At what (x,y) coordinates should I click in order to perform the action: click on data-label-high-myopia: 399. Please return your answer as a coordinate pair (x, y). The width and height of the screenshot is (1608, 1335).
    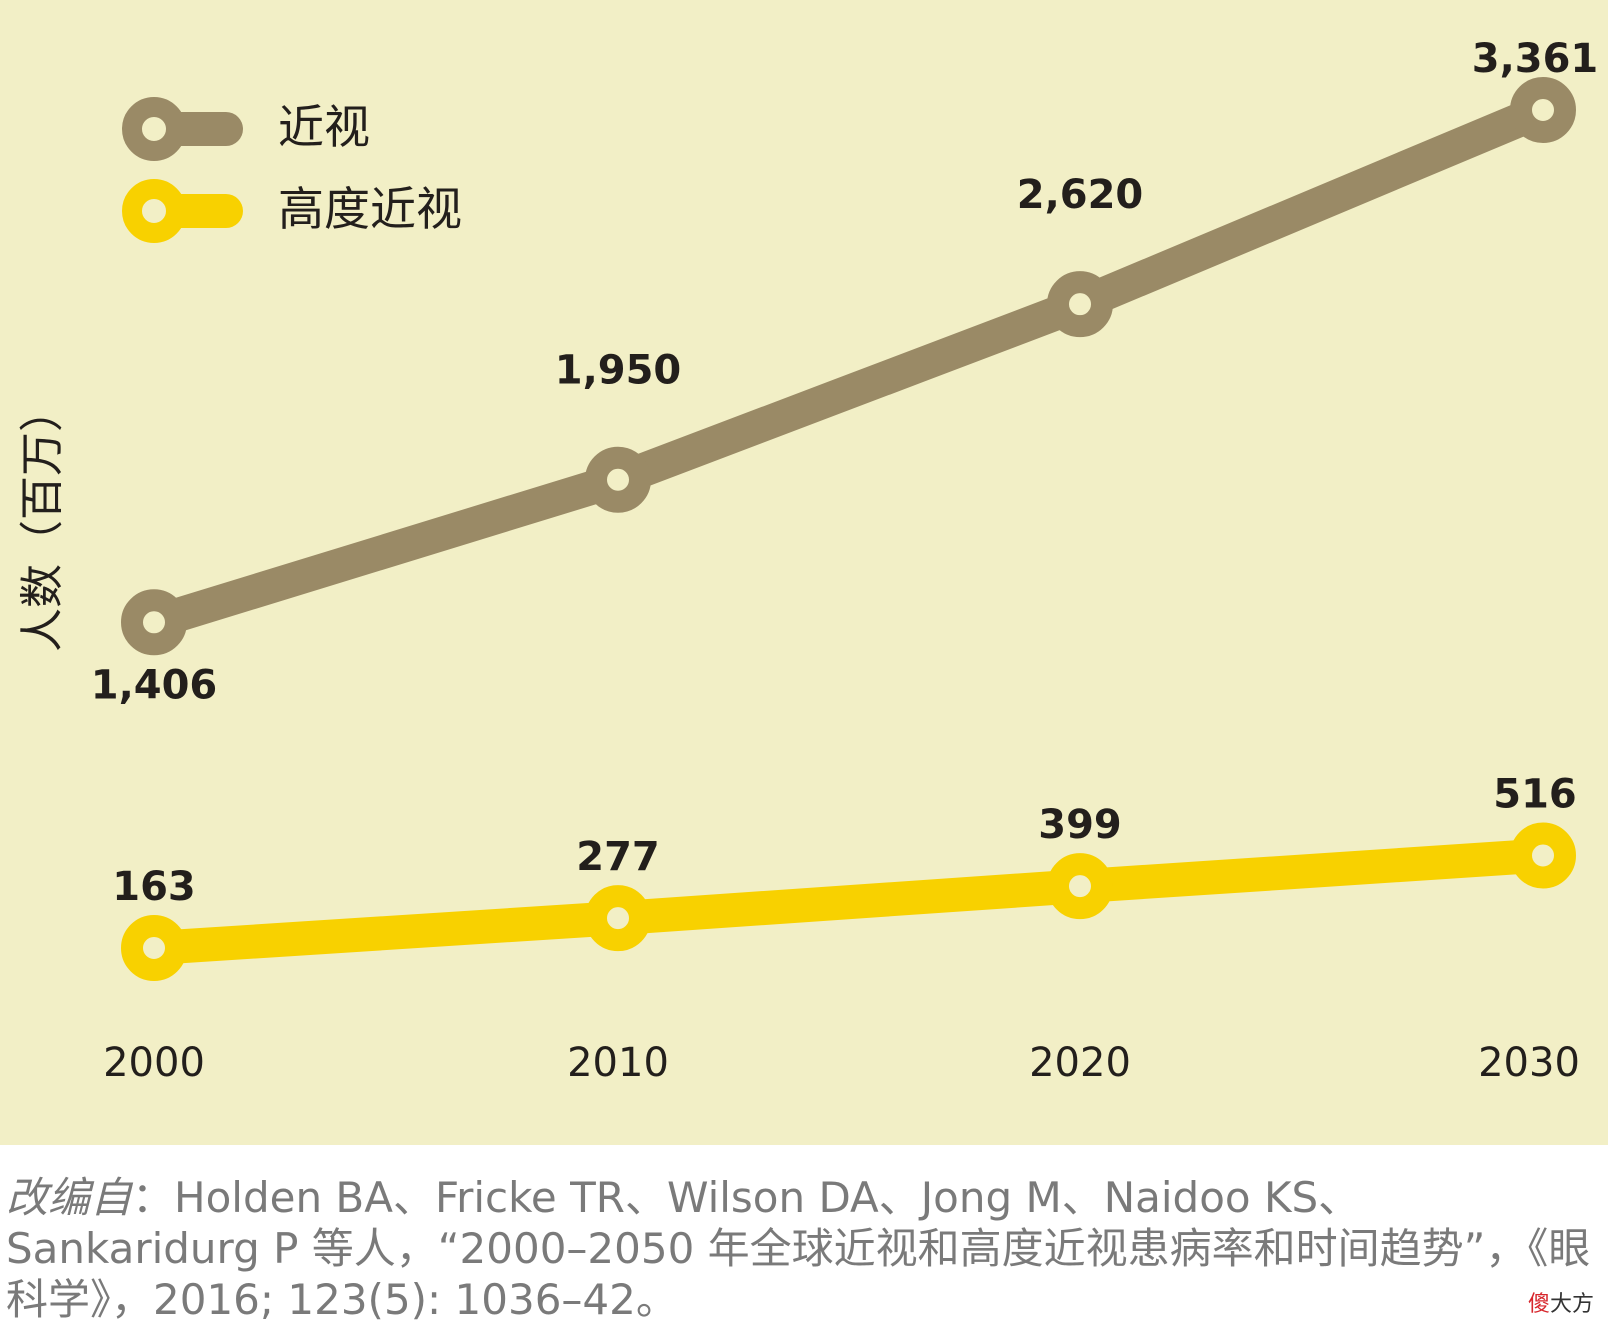
    Looking at the image, I should click on (1080, 825).